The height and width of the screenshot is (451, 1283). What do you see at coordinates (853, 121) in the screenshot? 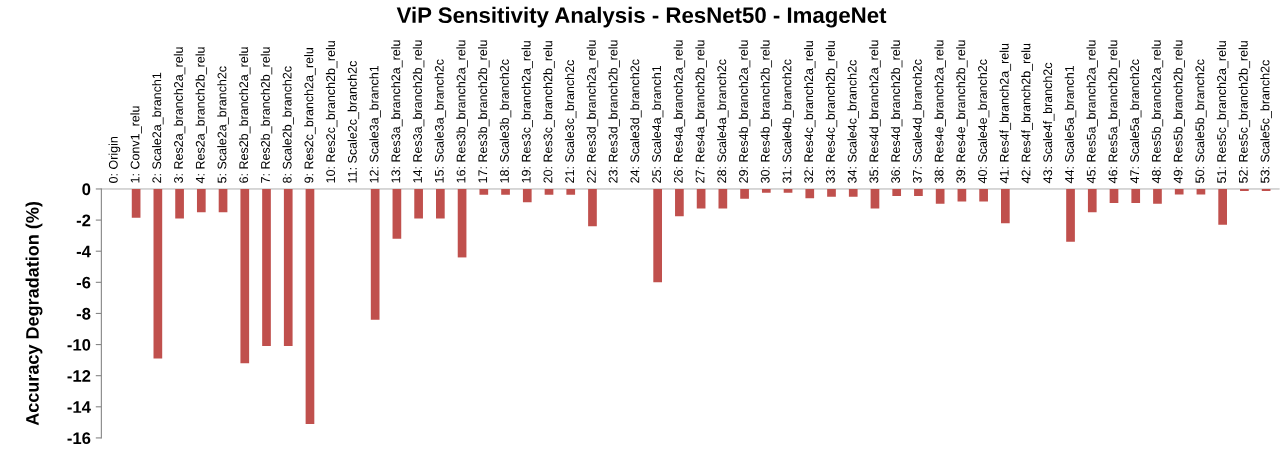
I see `x-tick-label: 34: Scale4c_branch2c` at bounding box center [853, 121].